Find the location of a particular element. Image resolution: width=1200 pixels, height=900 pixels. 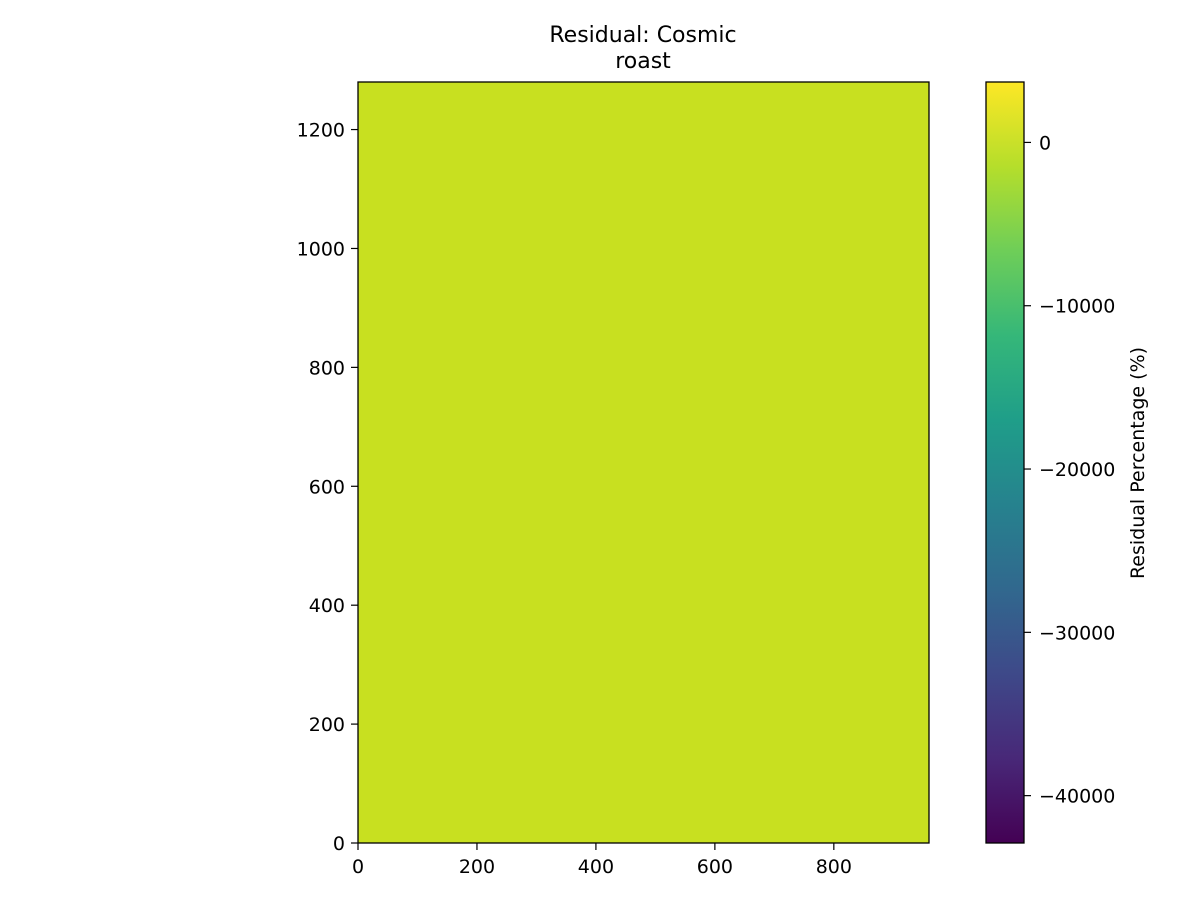

y-tick-label: 600 is located at coordinates (327, 487).